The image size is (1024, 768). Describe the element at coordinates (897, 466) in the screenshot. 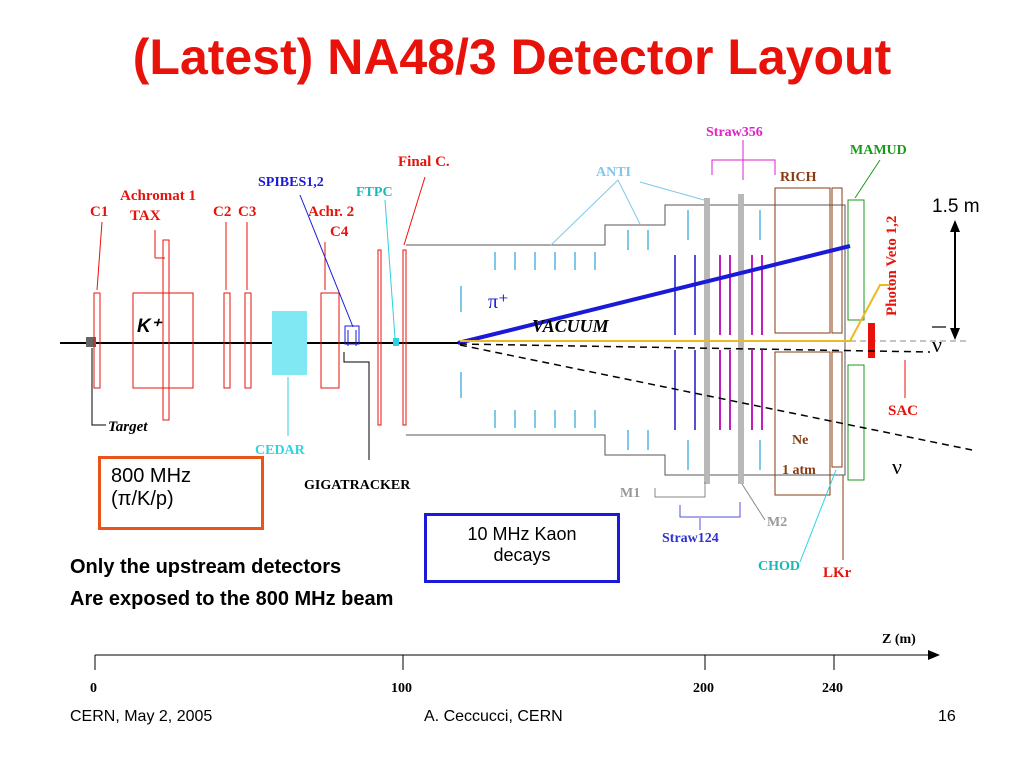

I see `label-nu: ν` at that location.